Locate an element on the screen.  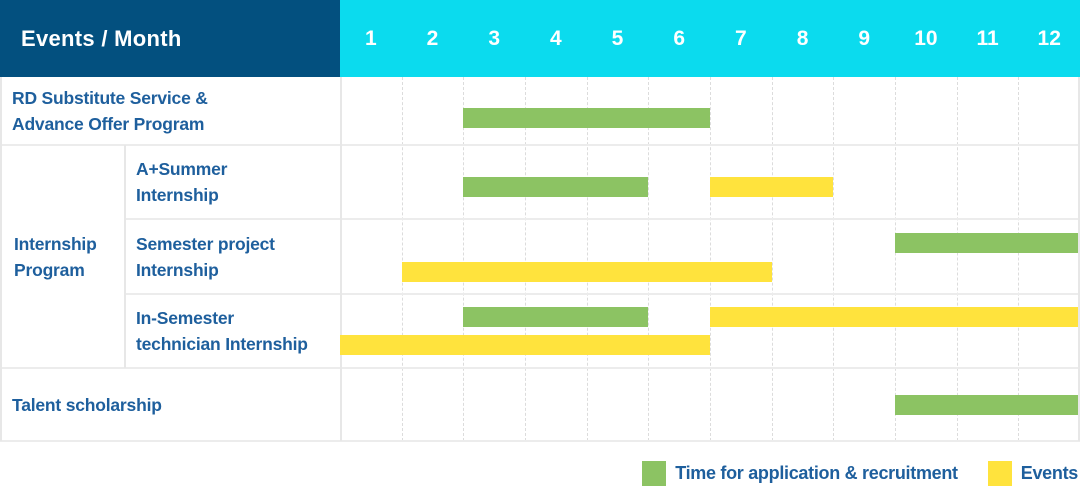
table-border-left is located at coordinates (1, 259).